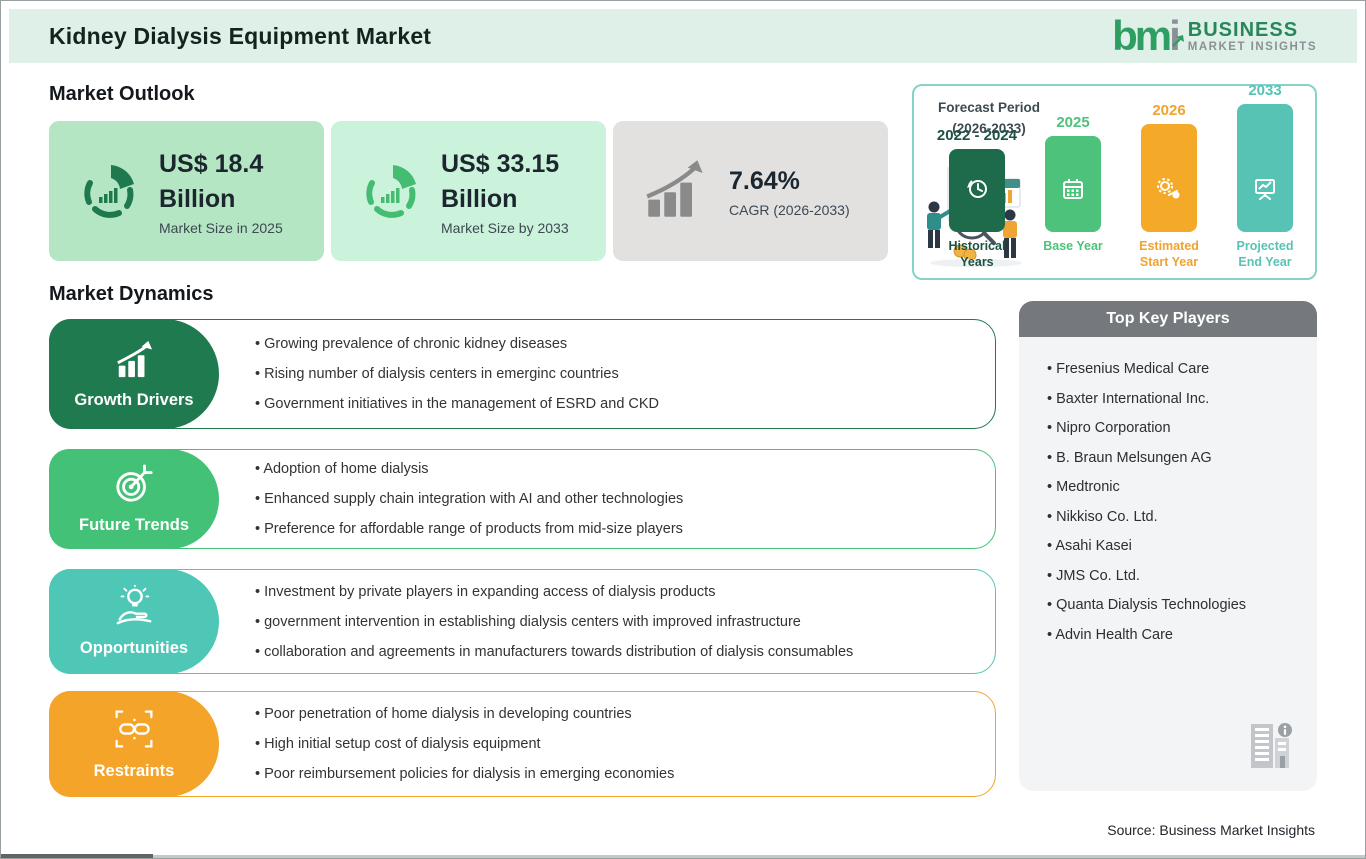 This screenshot has height=859, width=1366. I want to click on player-item: Baxter International Inc., so click(1173, 399).